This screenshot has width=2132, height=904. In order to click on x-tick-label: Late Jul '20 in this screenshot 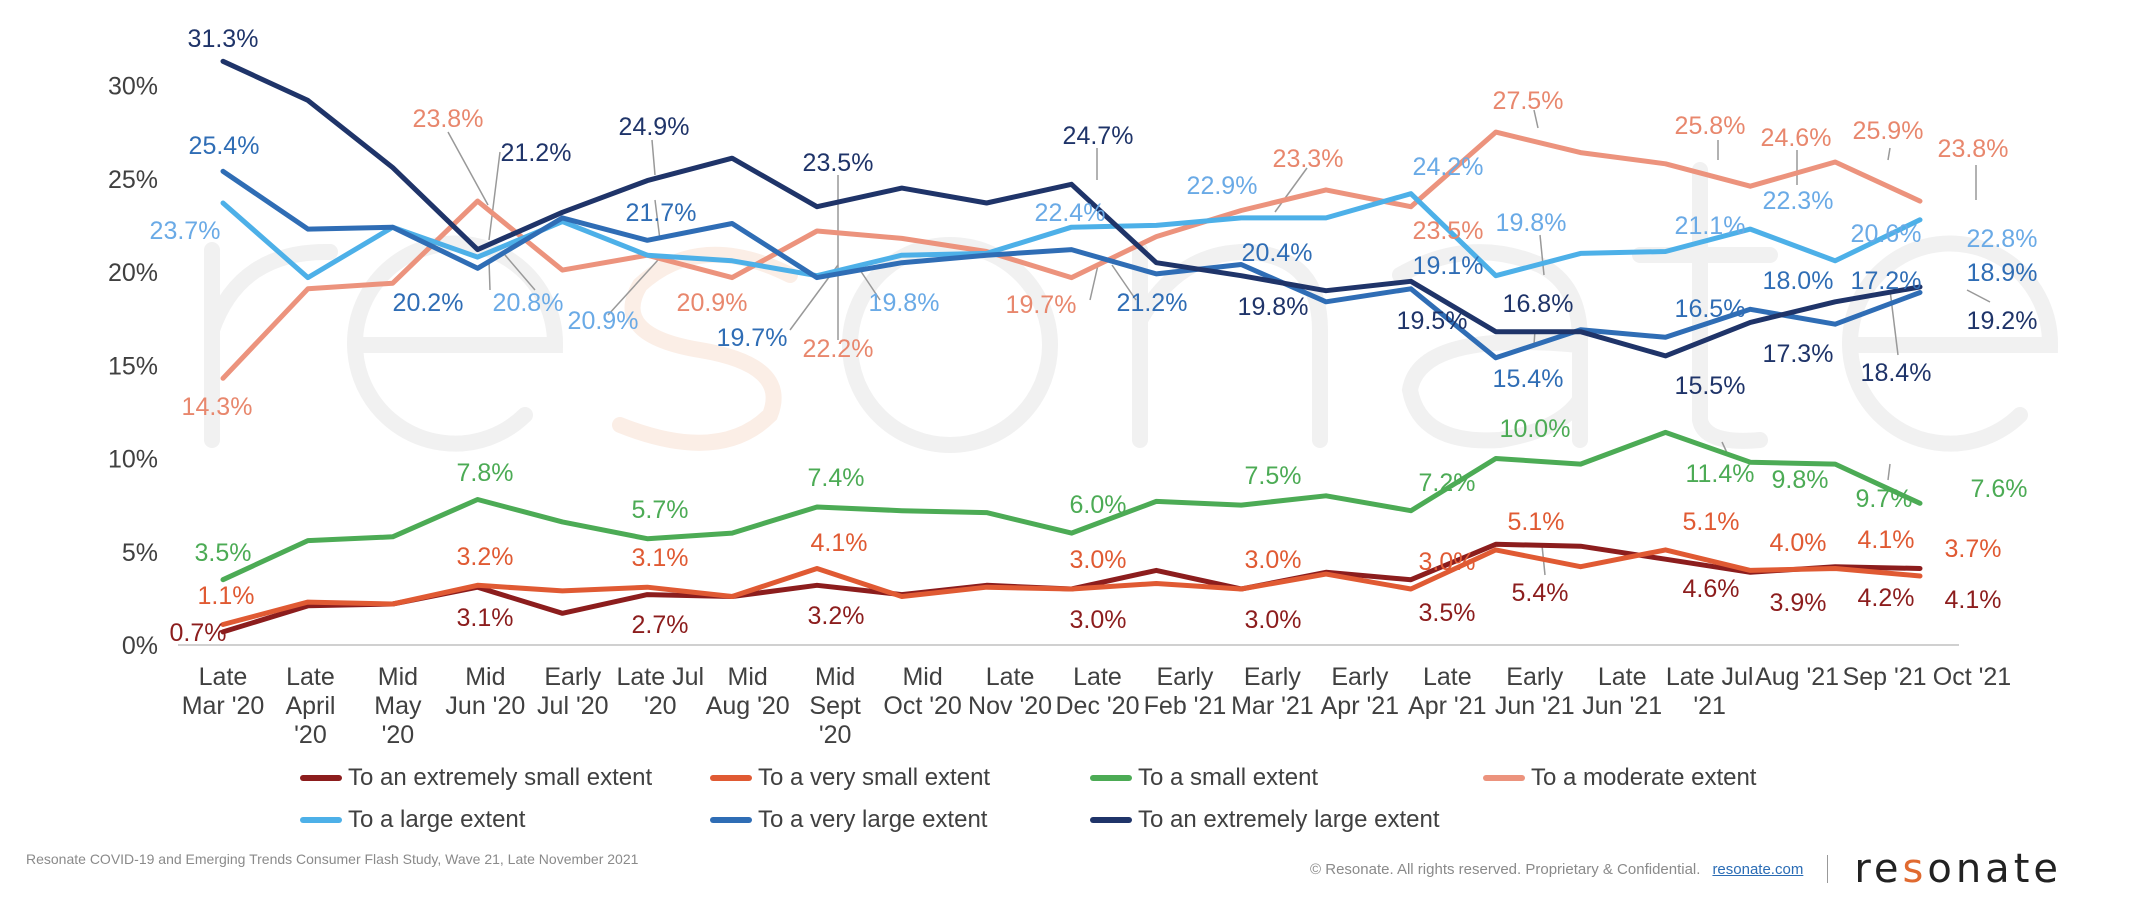, I will do `click(660, 691)`.